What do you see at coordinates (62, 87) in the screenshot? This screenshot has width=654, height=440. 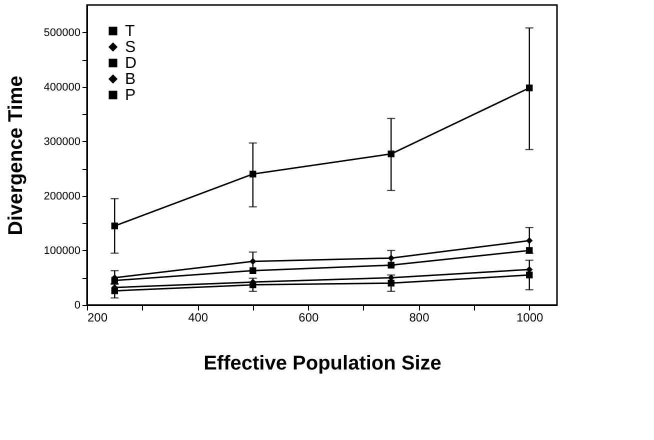 I see `y-tick-label: 400000` at bounding box center [62, 87].